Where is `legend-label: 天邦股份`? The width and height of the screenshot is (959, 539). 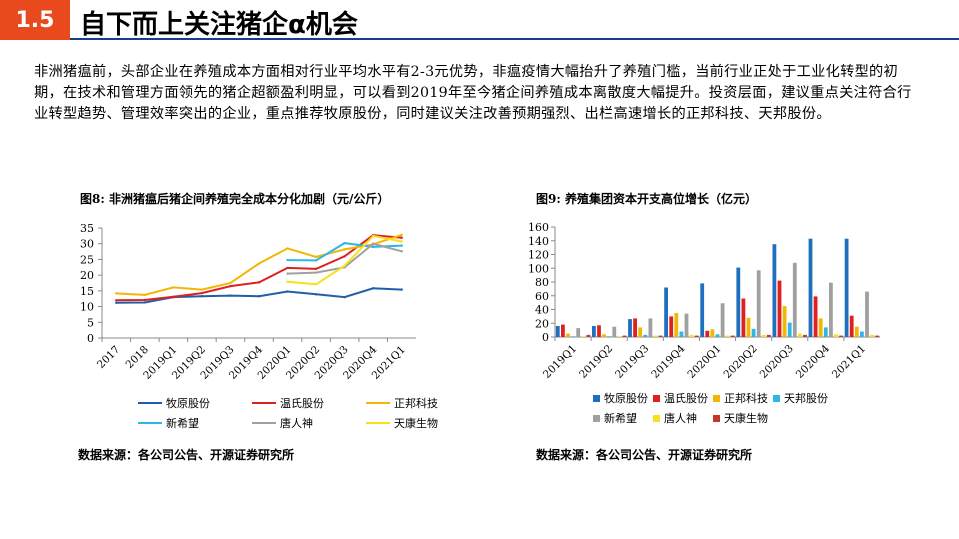
legend-label: 天邦股份 is located at coordinates (806, 398).